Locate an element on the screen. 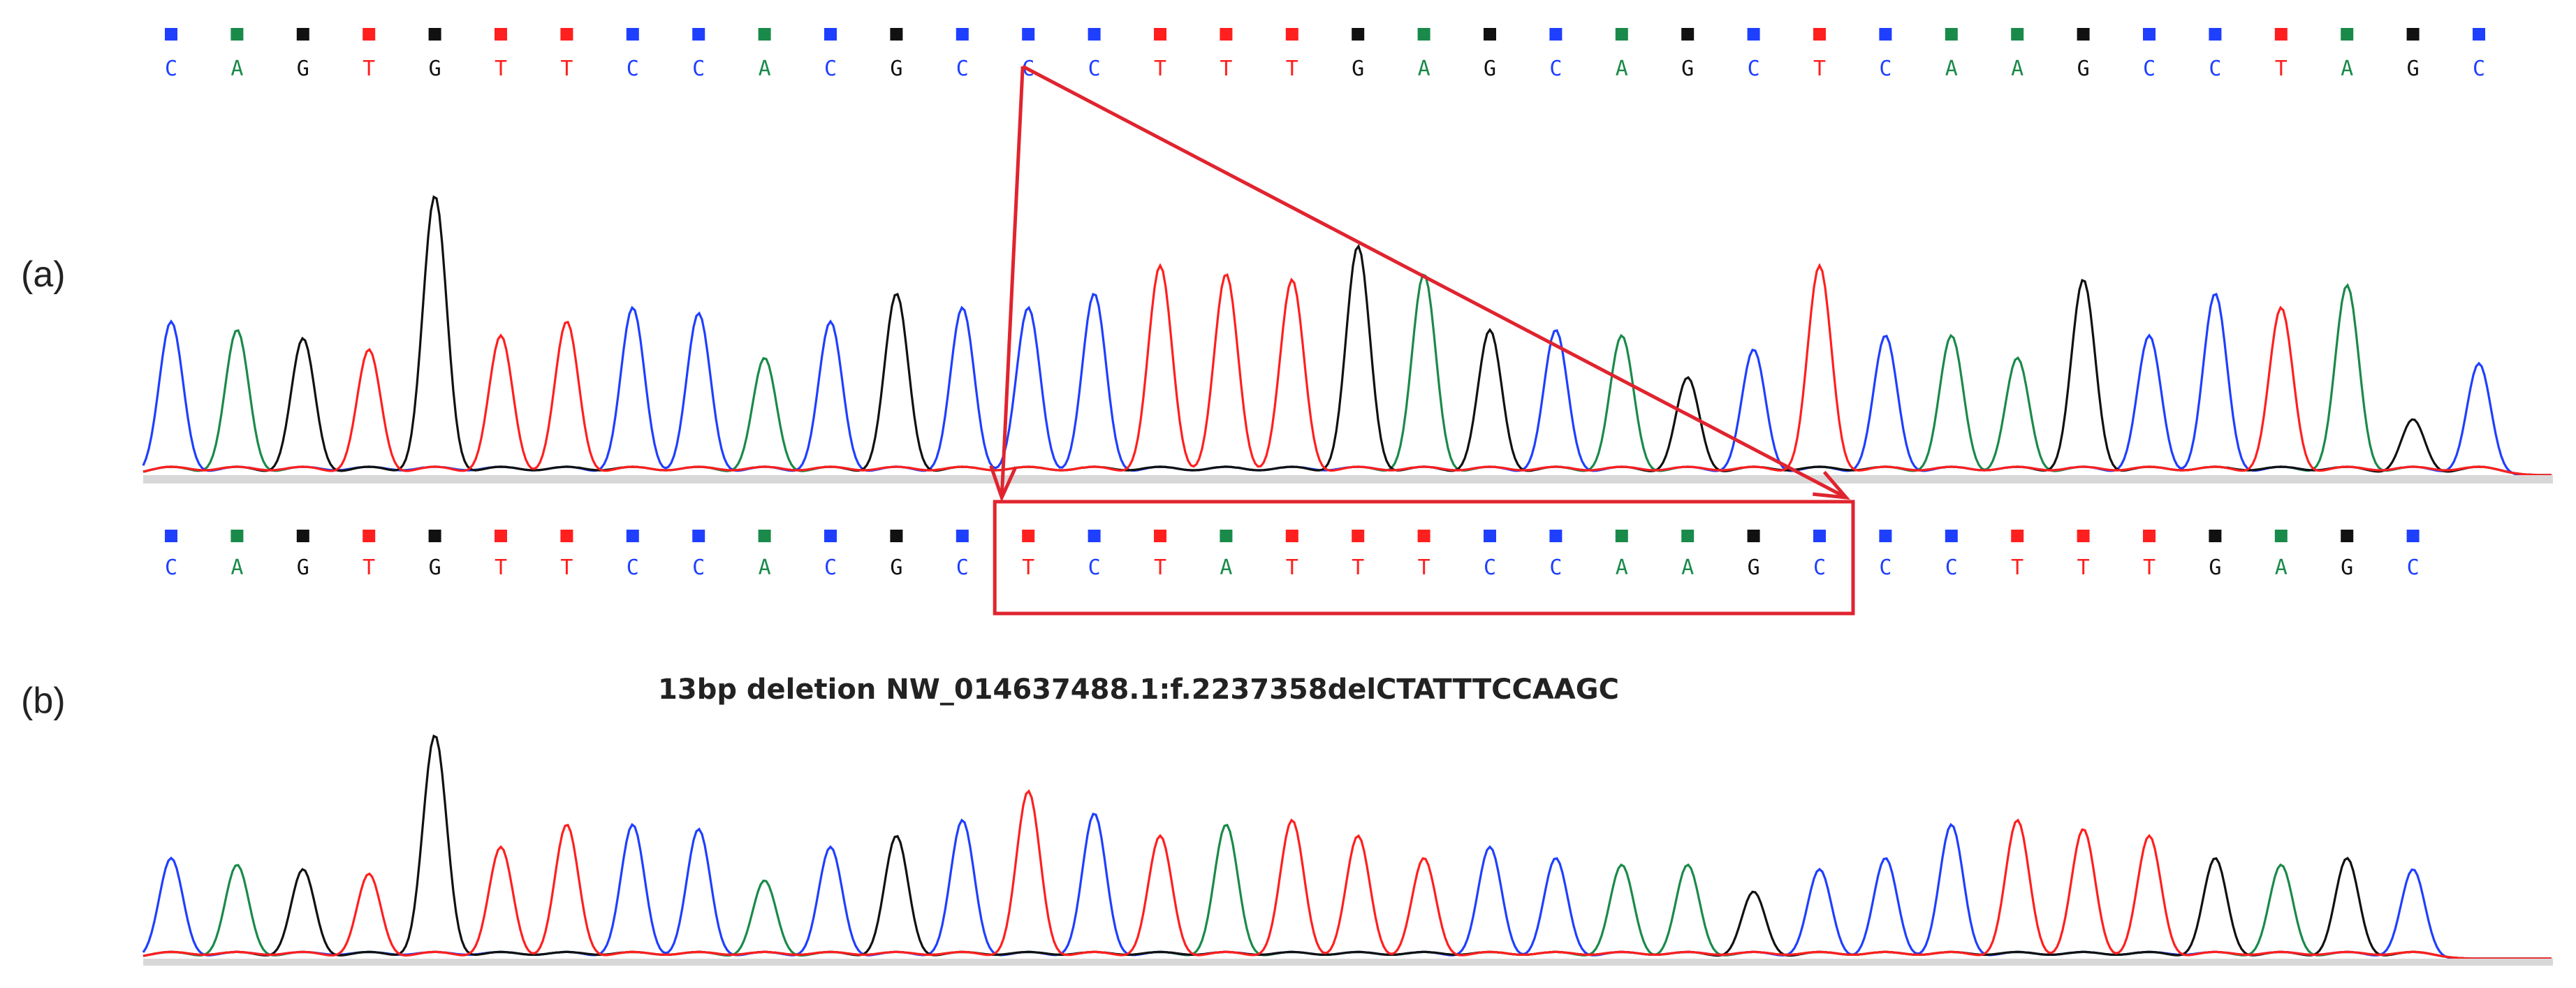 This screenshot has height=988, width=2576. panel-b-trace-C is located at coordinates (1347, 886).